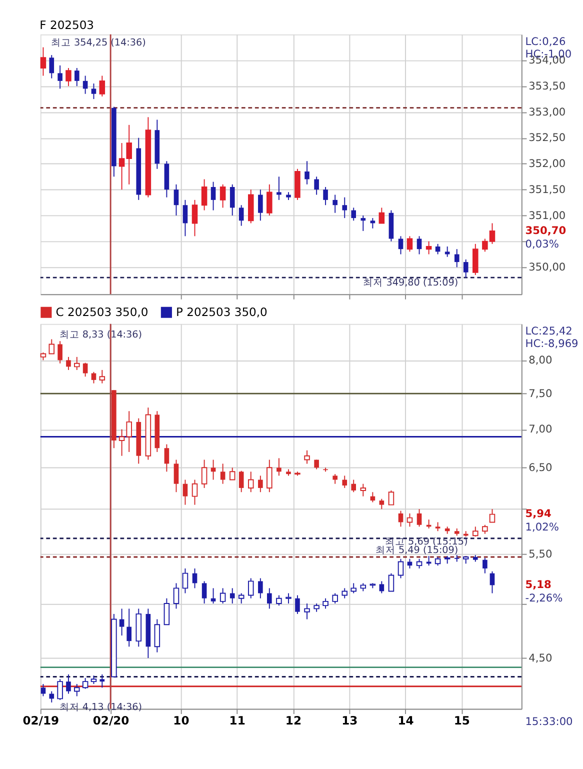  I want to click on text: -2,26%, so click(544, 598).